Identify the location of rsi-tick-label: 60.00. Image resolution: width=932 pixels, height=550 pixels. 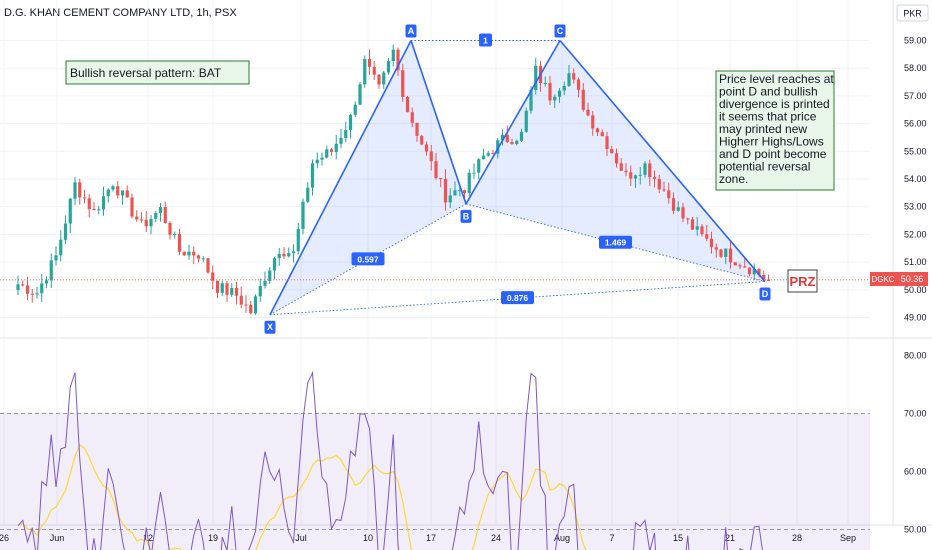
(915, 472).